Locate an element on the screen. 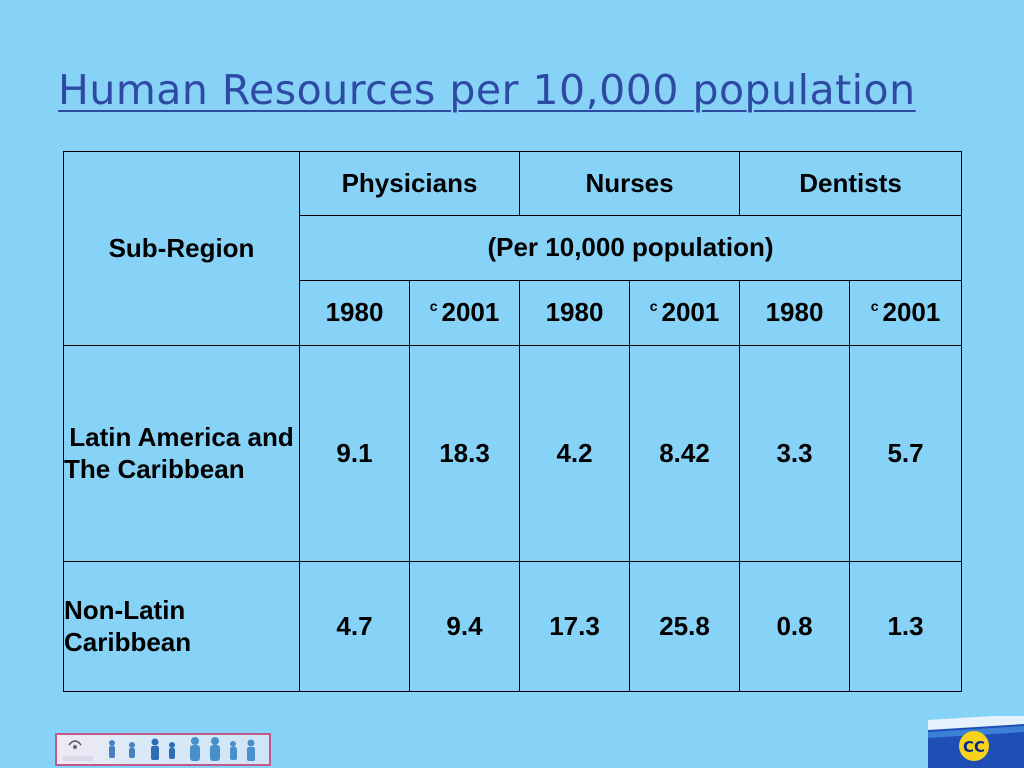 Image resolution: width=1024 pixels, height=768 pixels. value-cell: 4.7 is located at coordinates (354, 626).